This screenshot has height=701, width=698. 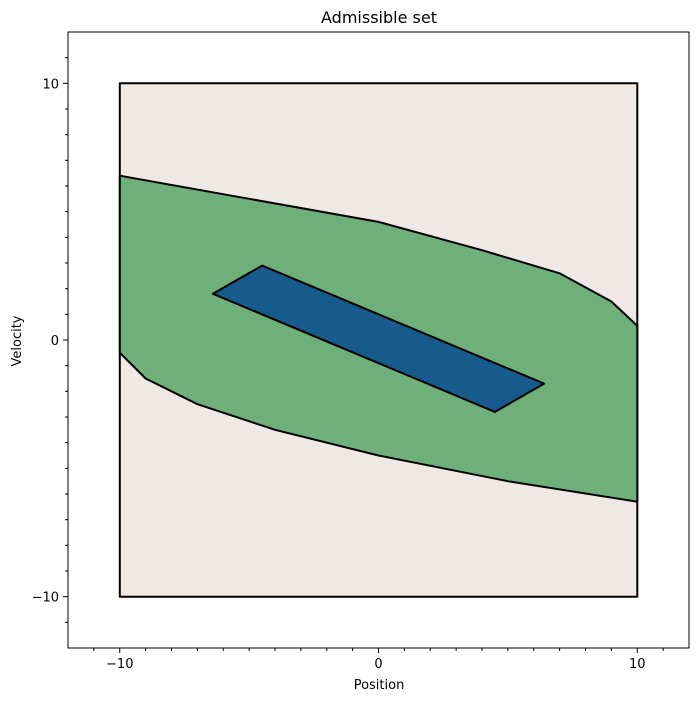 I want to click on y-tick-label: −10, so click(x=45, y=598).